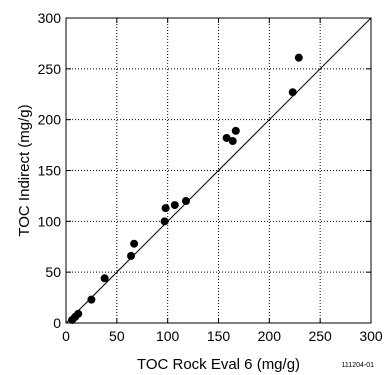 This screenshot has height=375, width=388. What do you see at coordinates (24, 170) in the screenshot?
I see `y-axis-label: TOC Indirect (mg/g)` at bounding box center [24, 170].